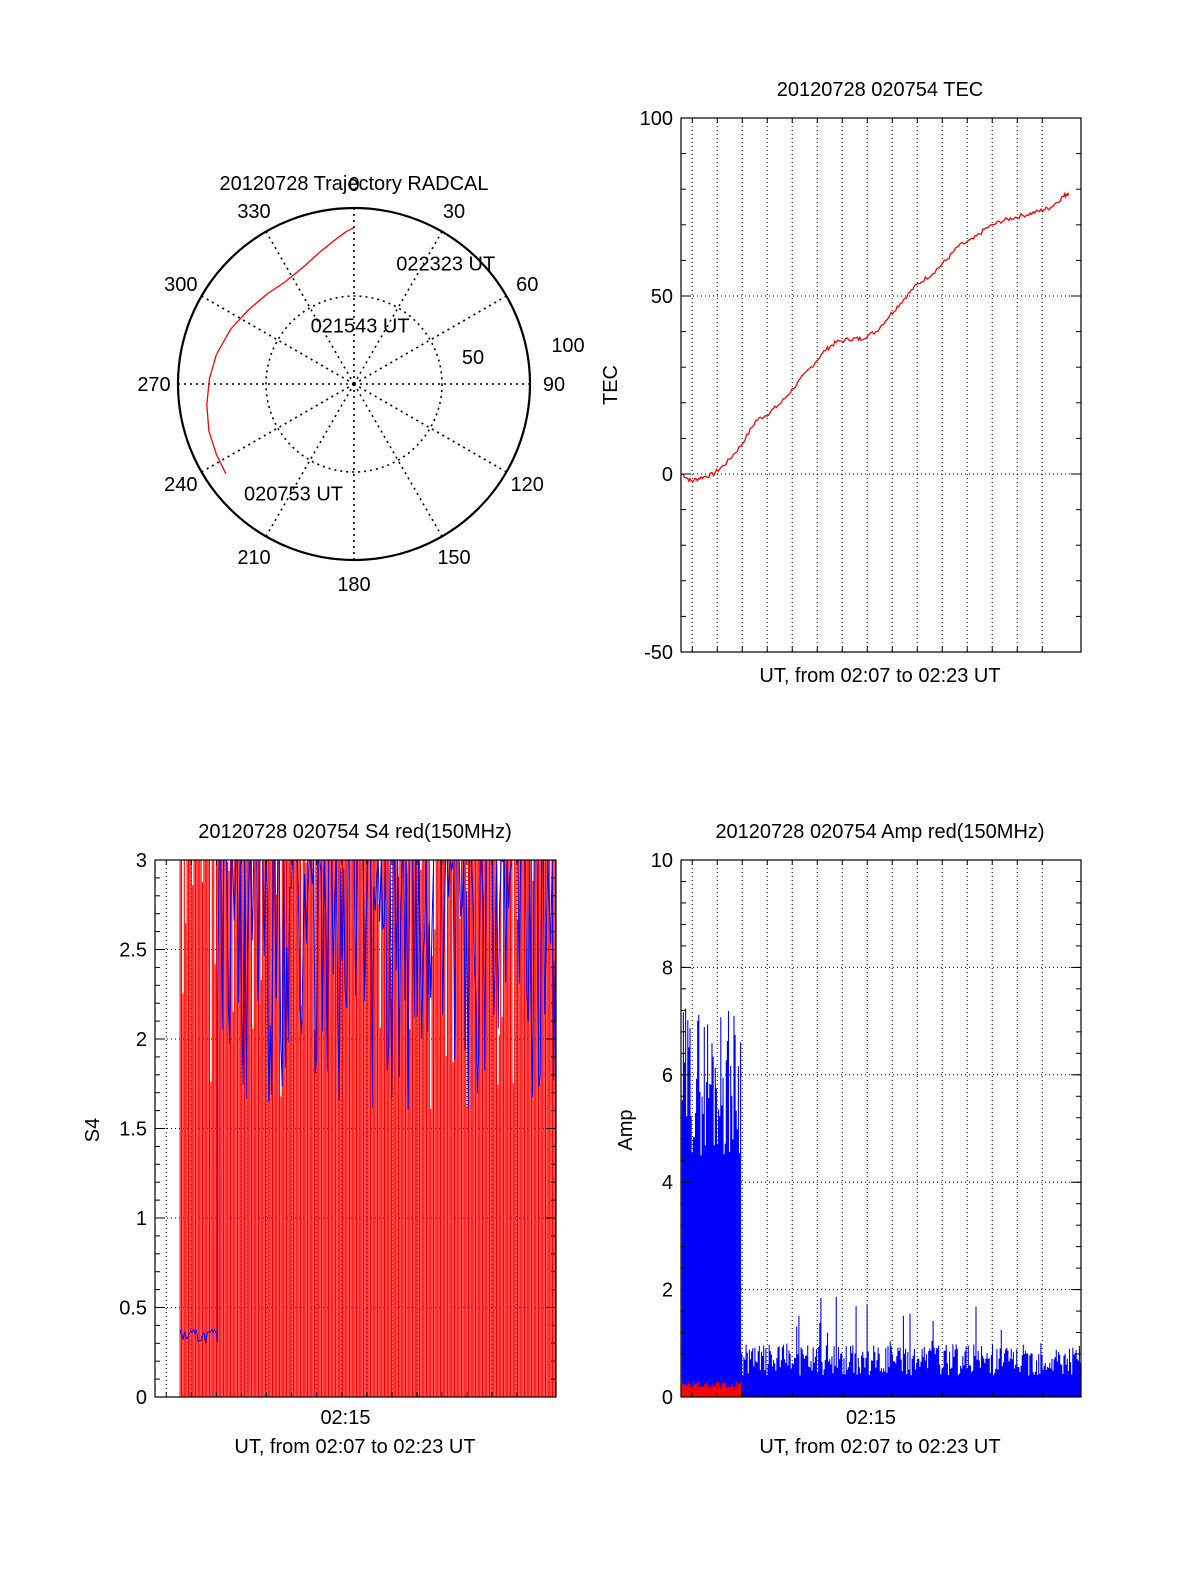 The width and height of the screenshot is (1200, 1575). What do you see at coordinates (141, 861) in the screenshot?
I see `s4-ytick-label: 3` at bounding box center [141, 861].